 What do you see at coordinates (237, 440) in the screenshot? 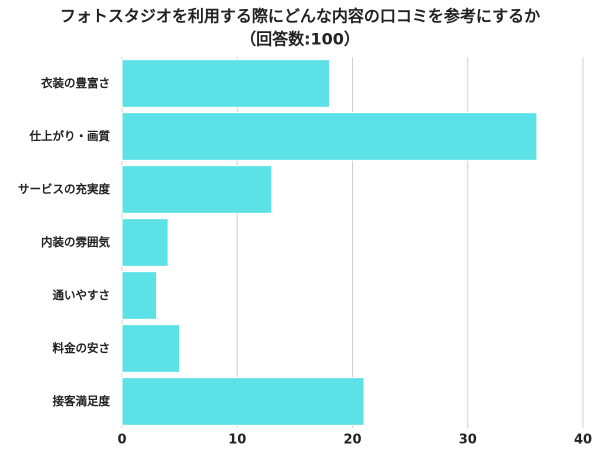
I see `x-tick-label: 10` at bounding box center [237, 440].